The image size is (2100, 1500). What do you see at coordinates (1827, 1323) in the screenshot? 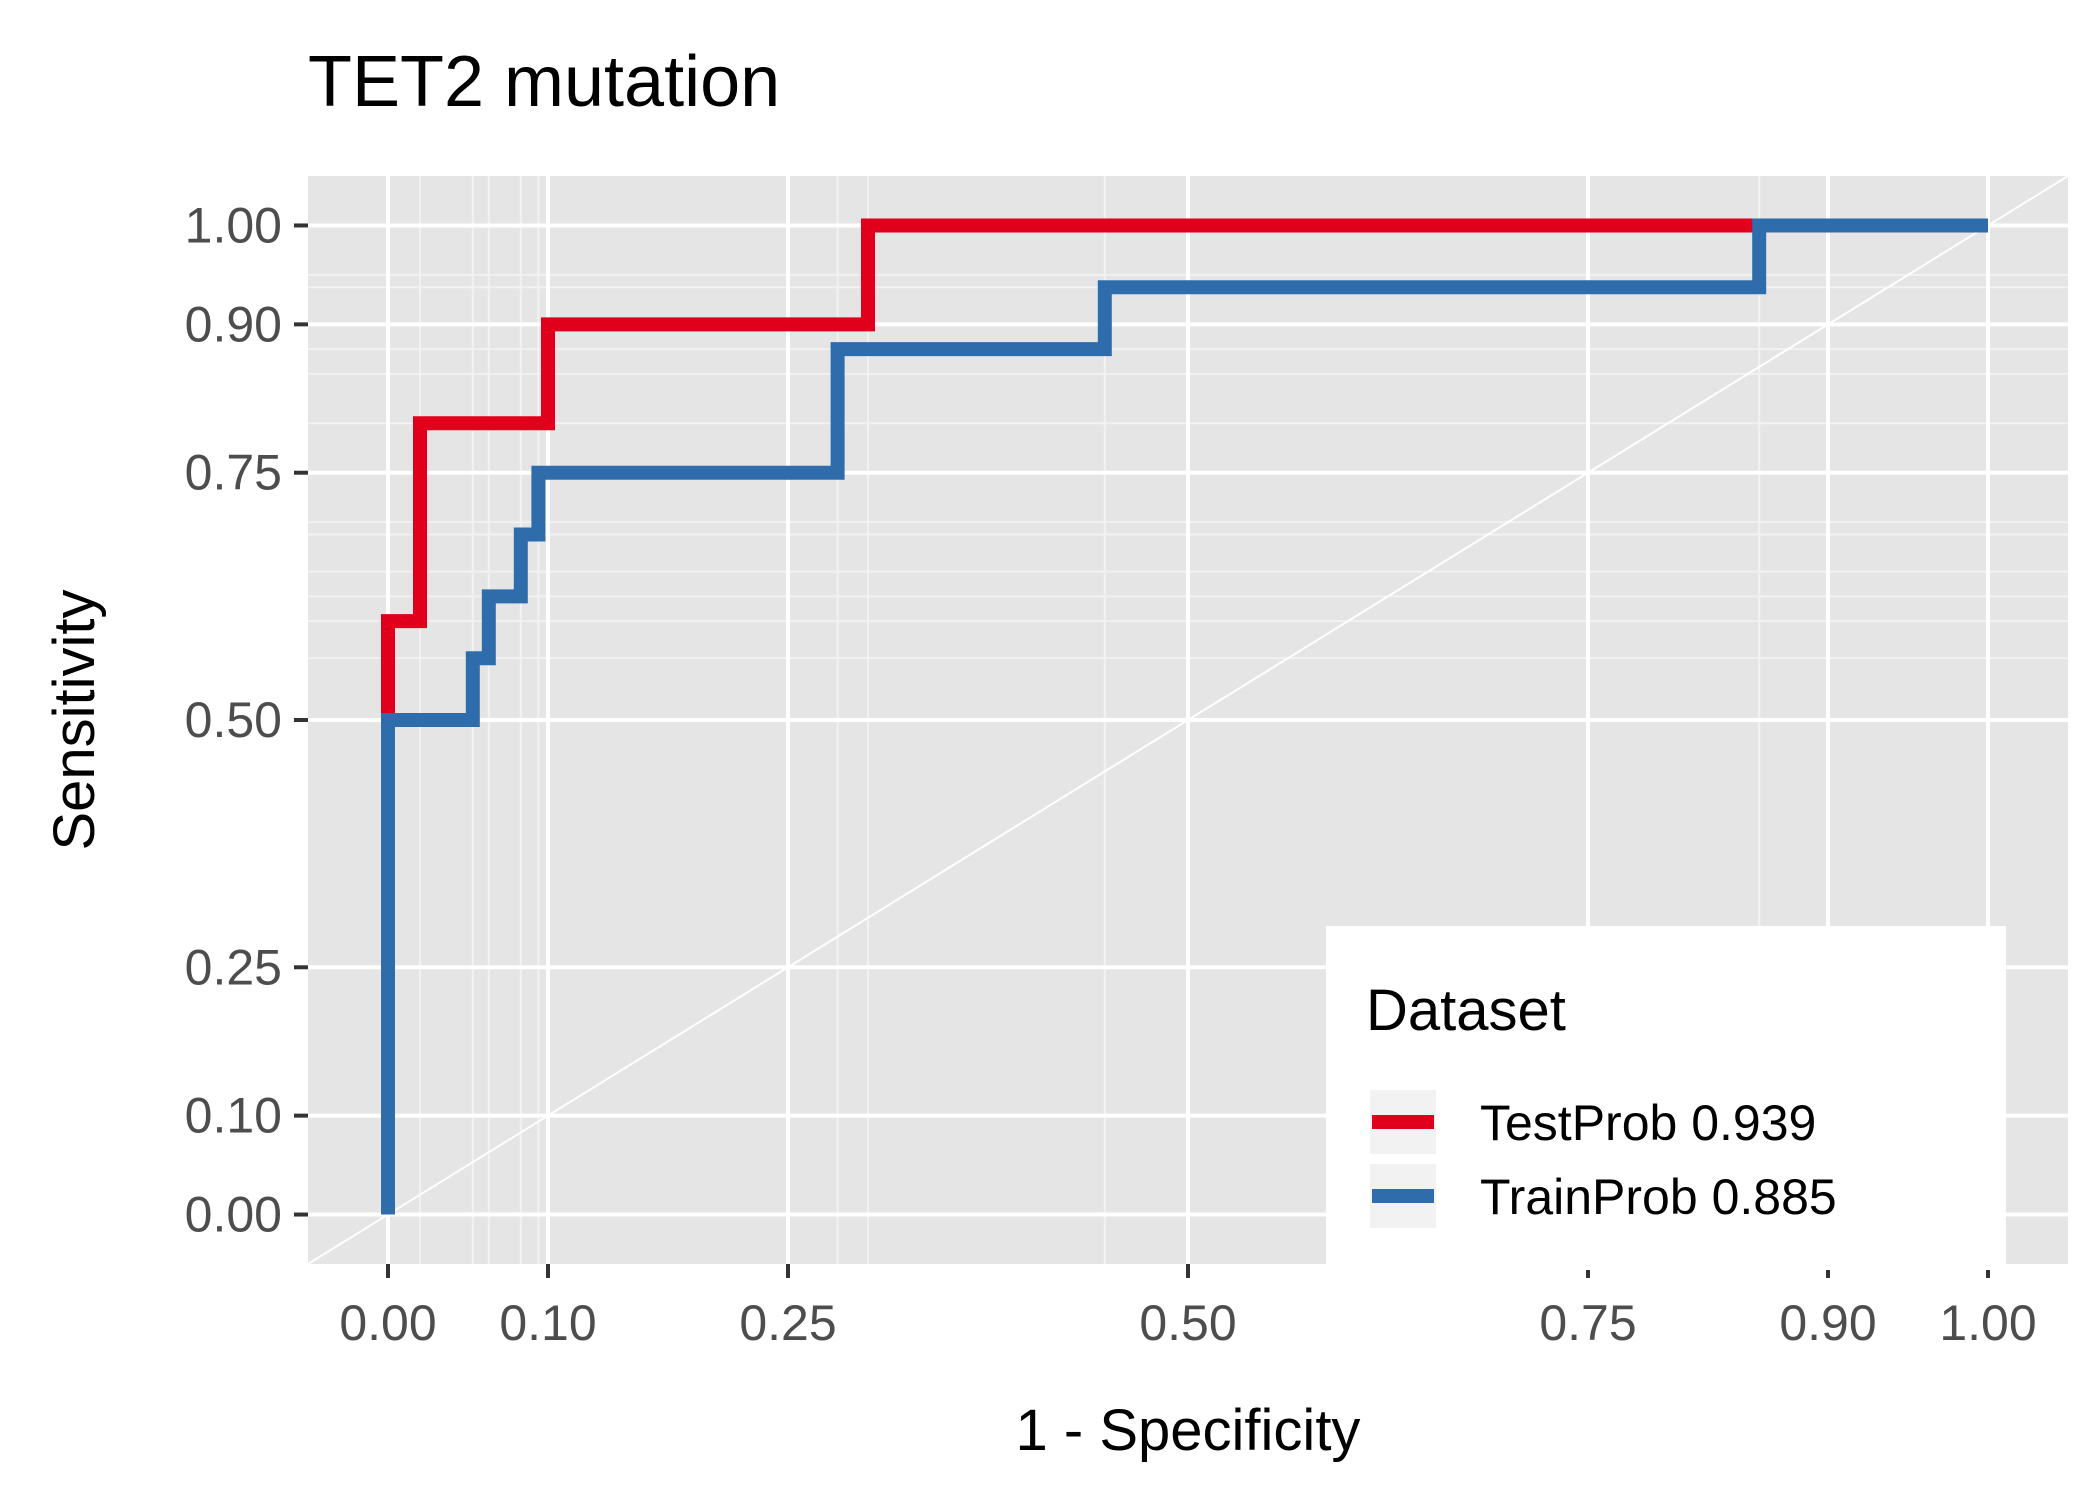
I see `x-tick-label: 0.90` at bounding box center [1827, 1323].